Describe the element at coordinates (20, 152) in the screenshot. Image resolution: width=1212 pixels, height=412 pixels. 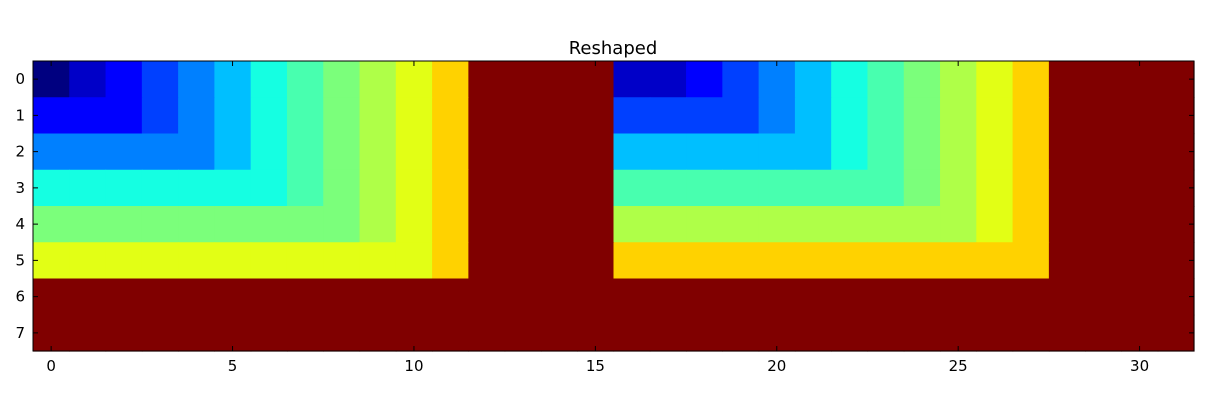
I see `y-tick-label: 2` at that location.